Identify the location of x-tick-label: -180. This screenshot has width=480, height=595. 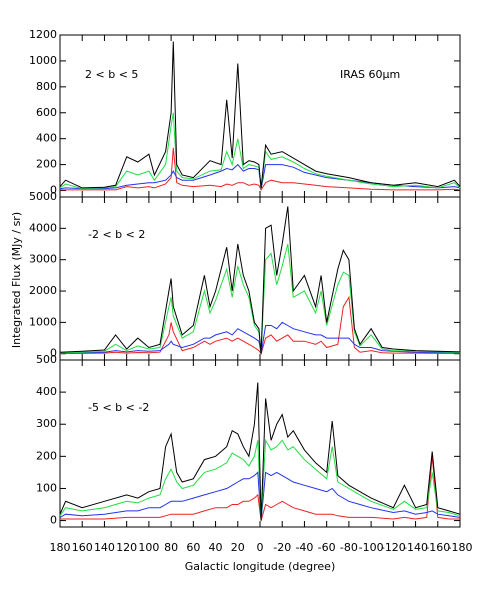
(460, 547).